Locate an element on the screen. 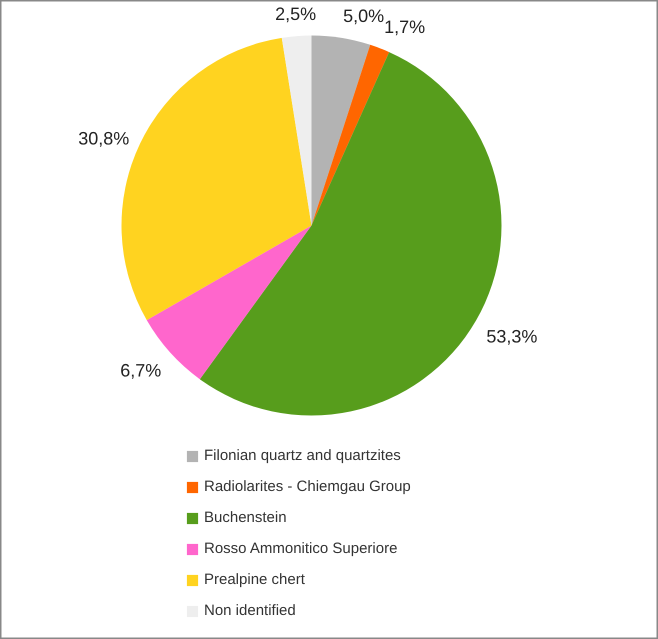 The width and height of the screenshot is (658, 639). data-label: 5,0% is located at coordinates (363, 16).